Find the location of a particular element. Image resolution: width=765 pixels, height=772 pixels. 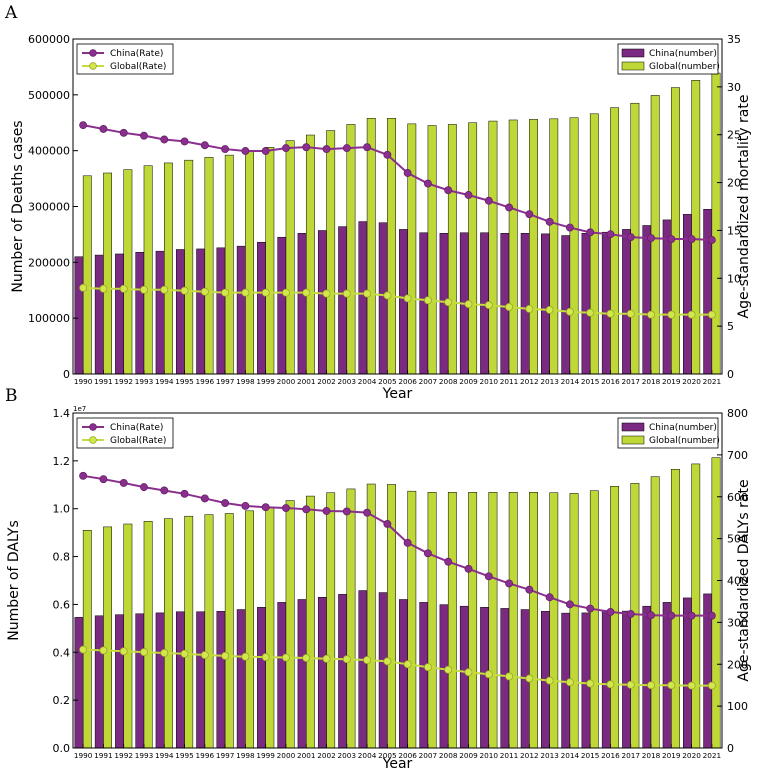

global-rate-point-1996 is located at coordinates (204, 291).